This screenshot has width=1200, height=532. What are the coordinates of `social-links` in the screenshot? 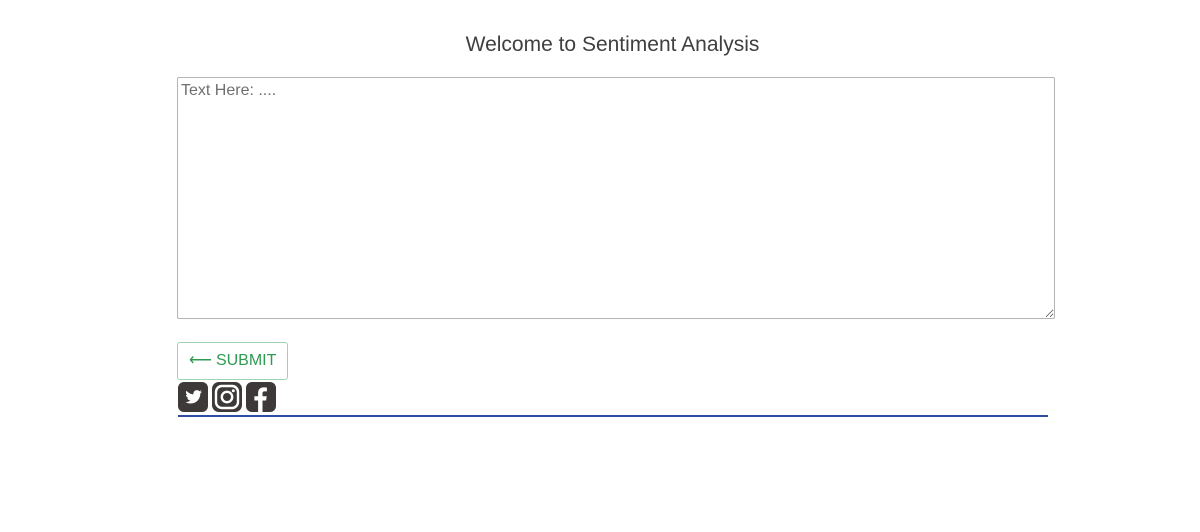 It's located at (227, 397).